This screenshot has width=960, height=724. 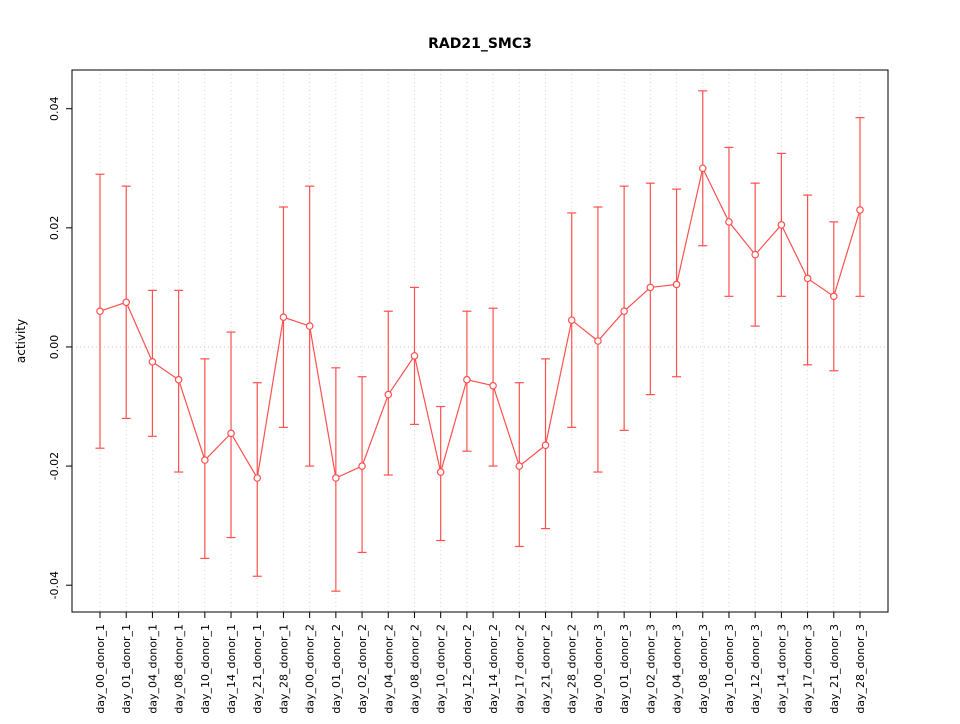 What do you see at coordinates (126, 669) in the screenshot?
I see `x-tick-label: day_01_donor_1` at bounding box center [126, 669].